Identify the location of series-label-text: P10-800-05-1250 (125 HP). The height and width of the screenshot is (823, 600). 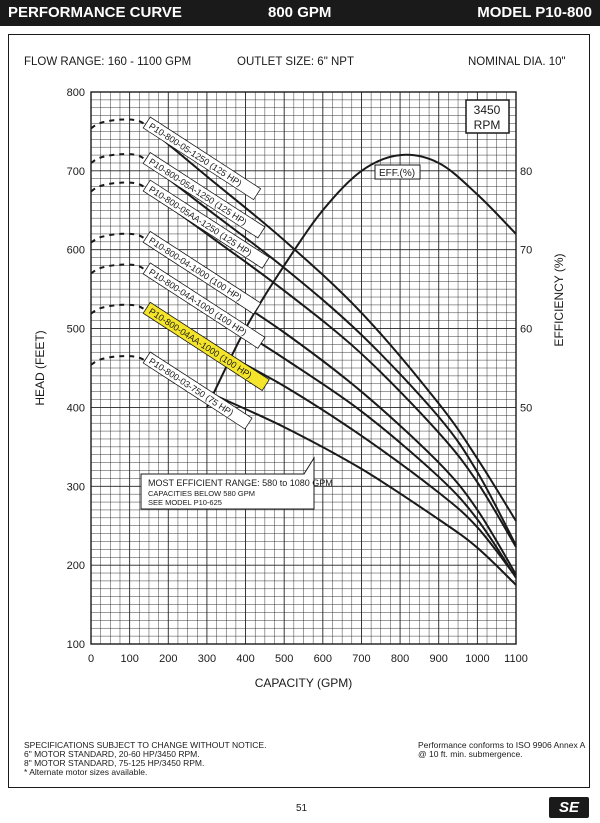
(195, 155).